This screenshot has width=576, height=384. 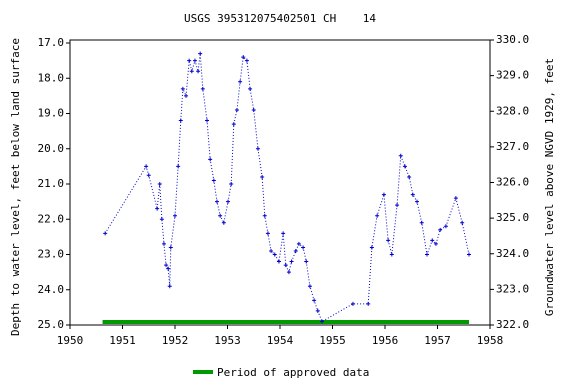 I want to click on x-tick-label: 1951, so click(x=122, y=340).